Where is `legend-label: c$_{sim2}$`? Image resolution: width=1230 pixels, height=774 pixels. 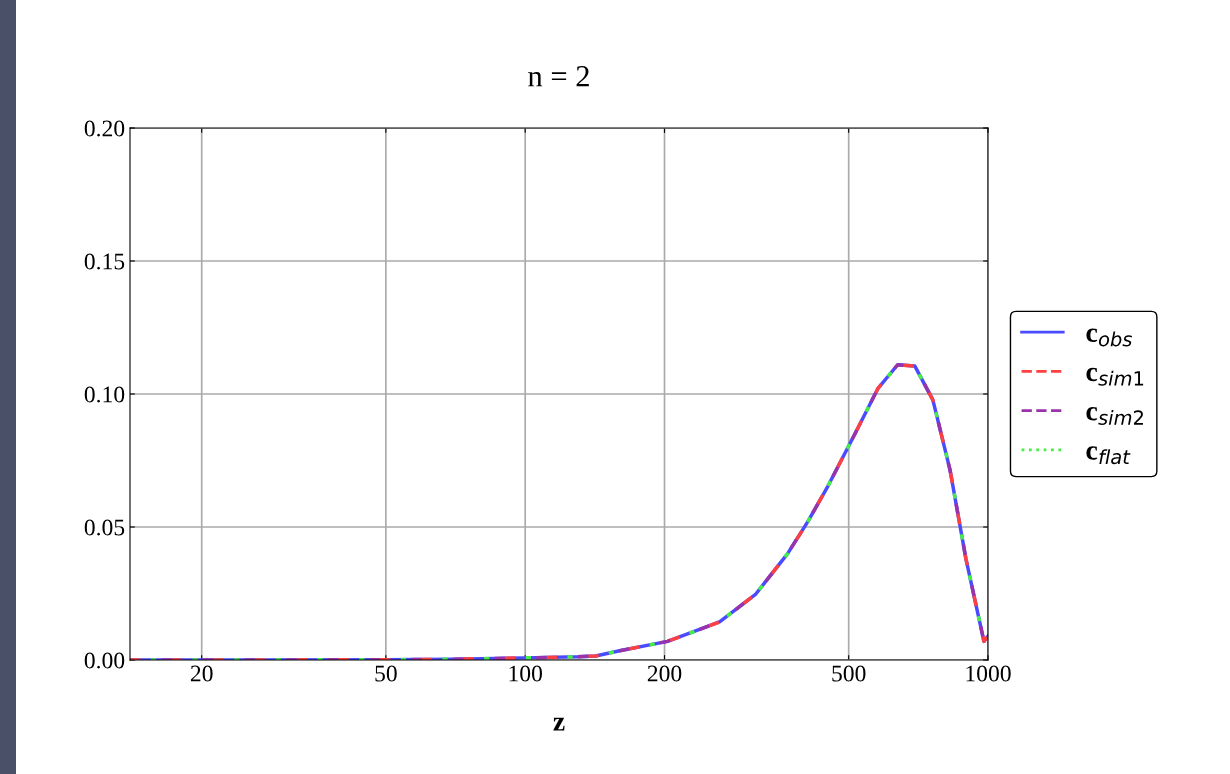 legend-label: c$_{sim2}$ is located at coordinates (1114, 416).